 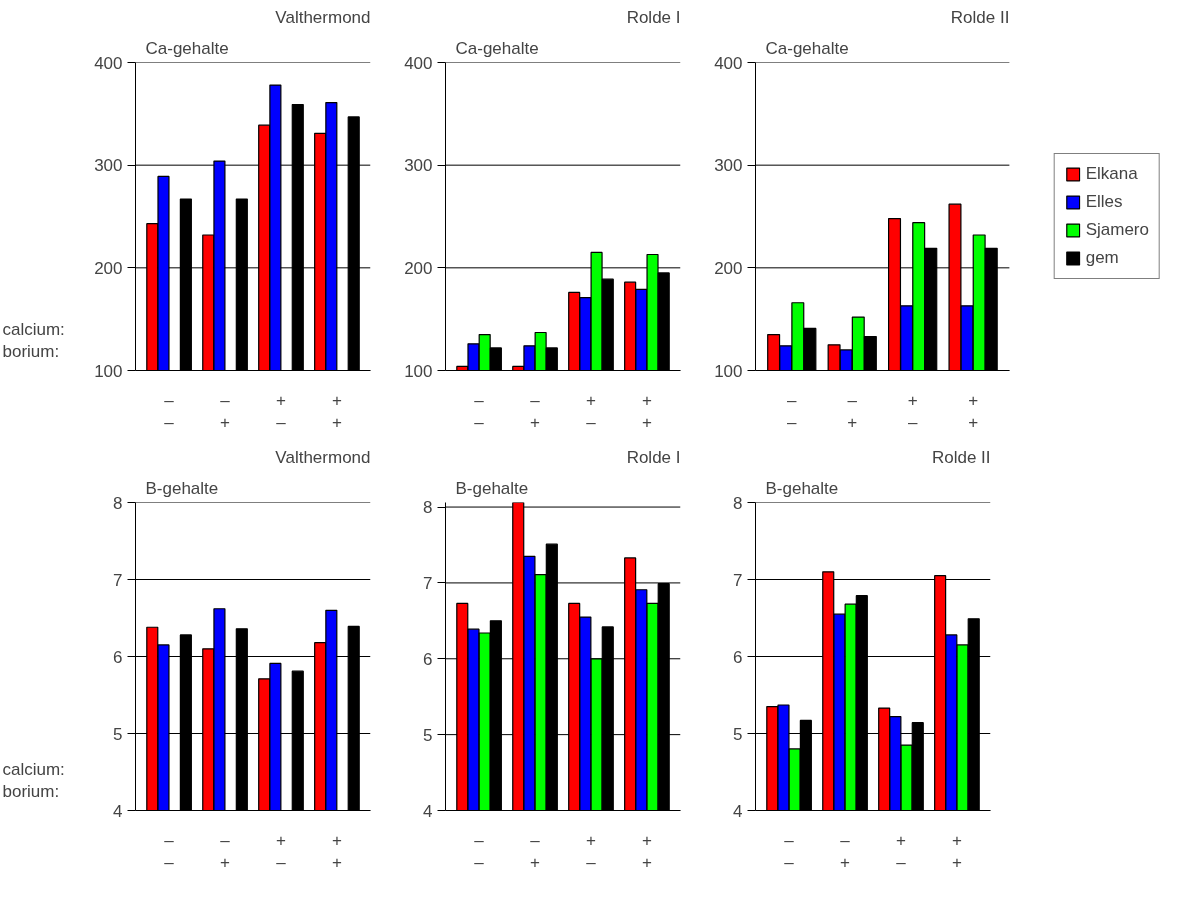 I want to click on legend-label: gem, so click(x=1102, y=258).